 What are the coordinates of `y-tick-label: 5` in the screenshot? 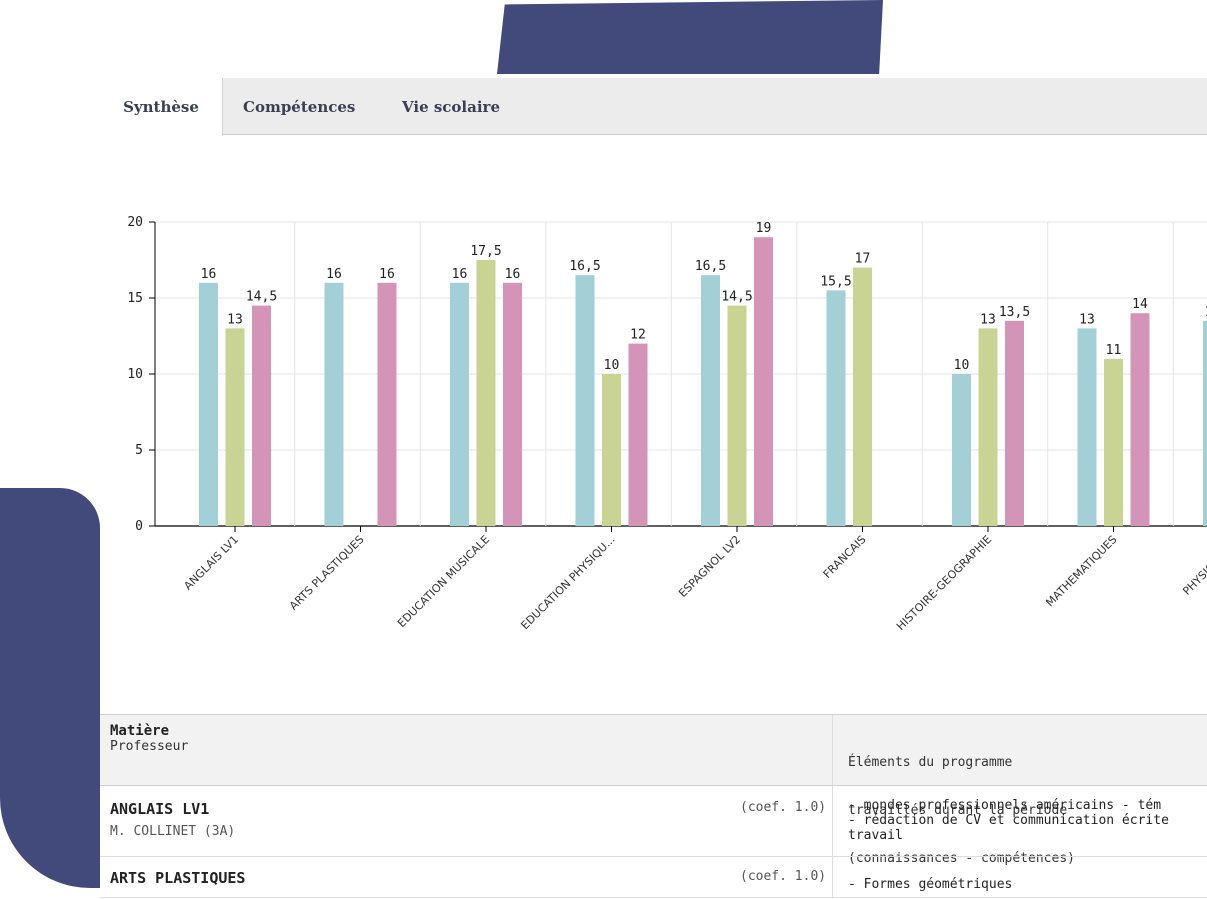 It's located at (139, 450).